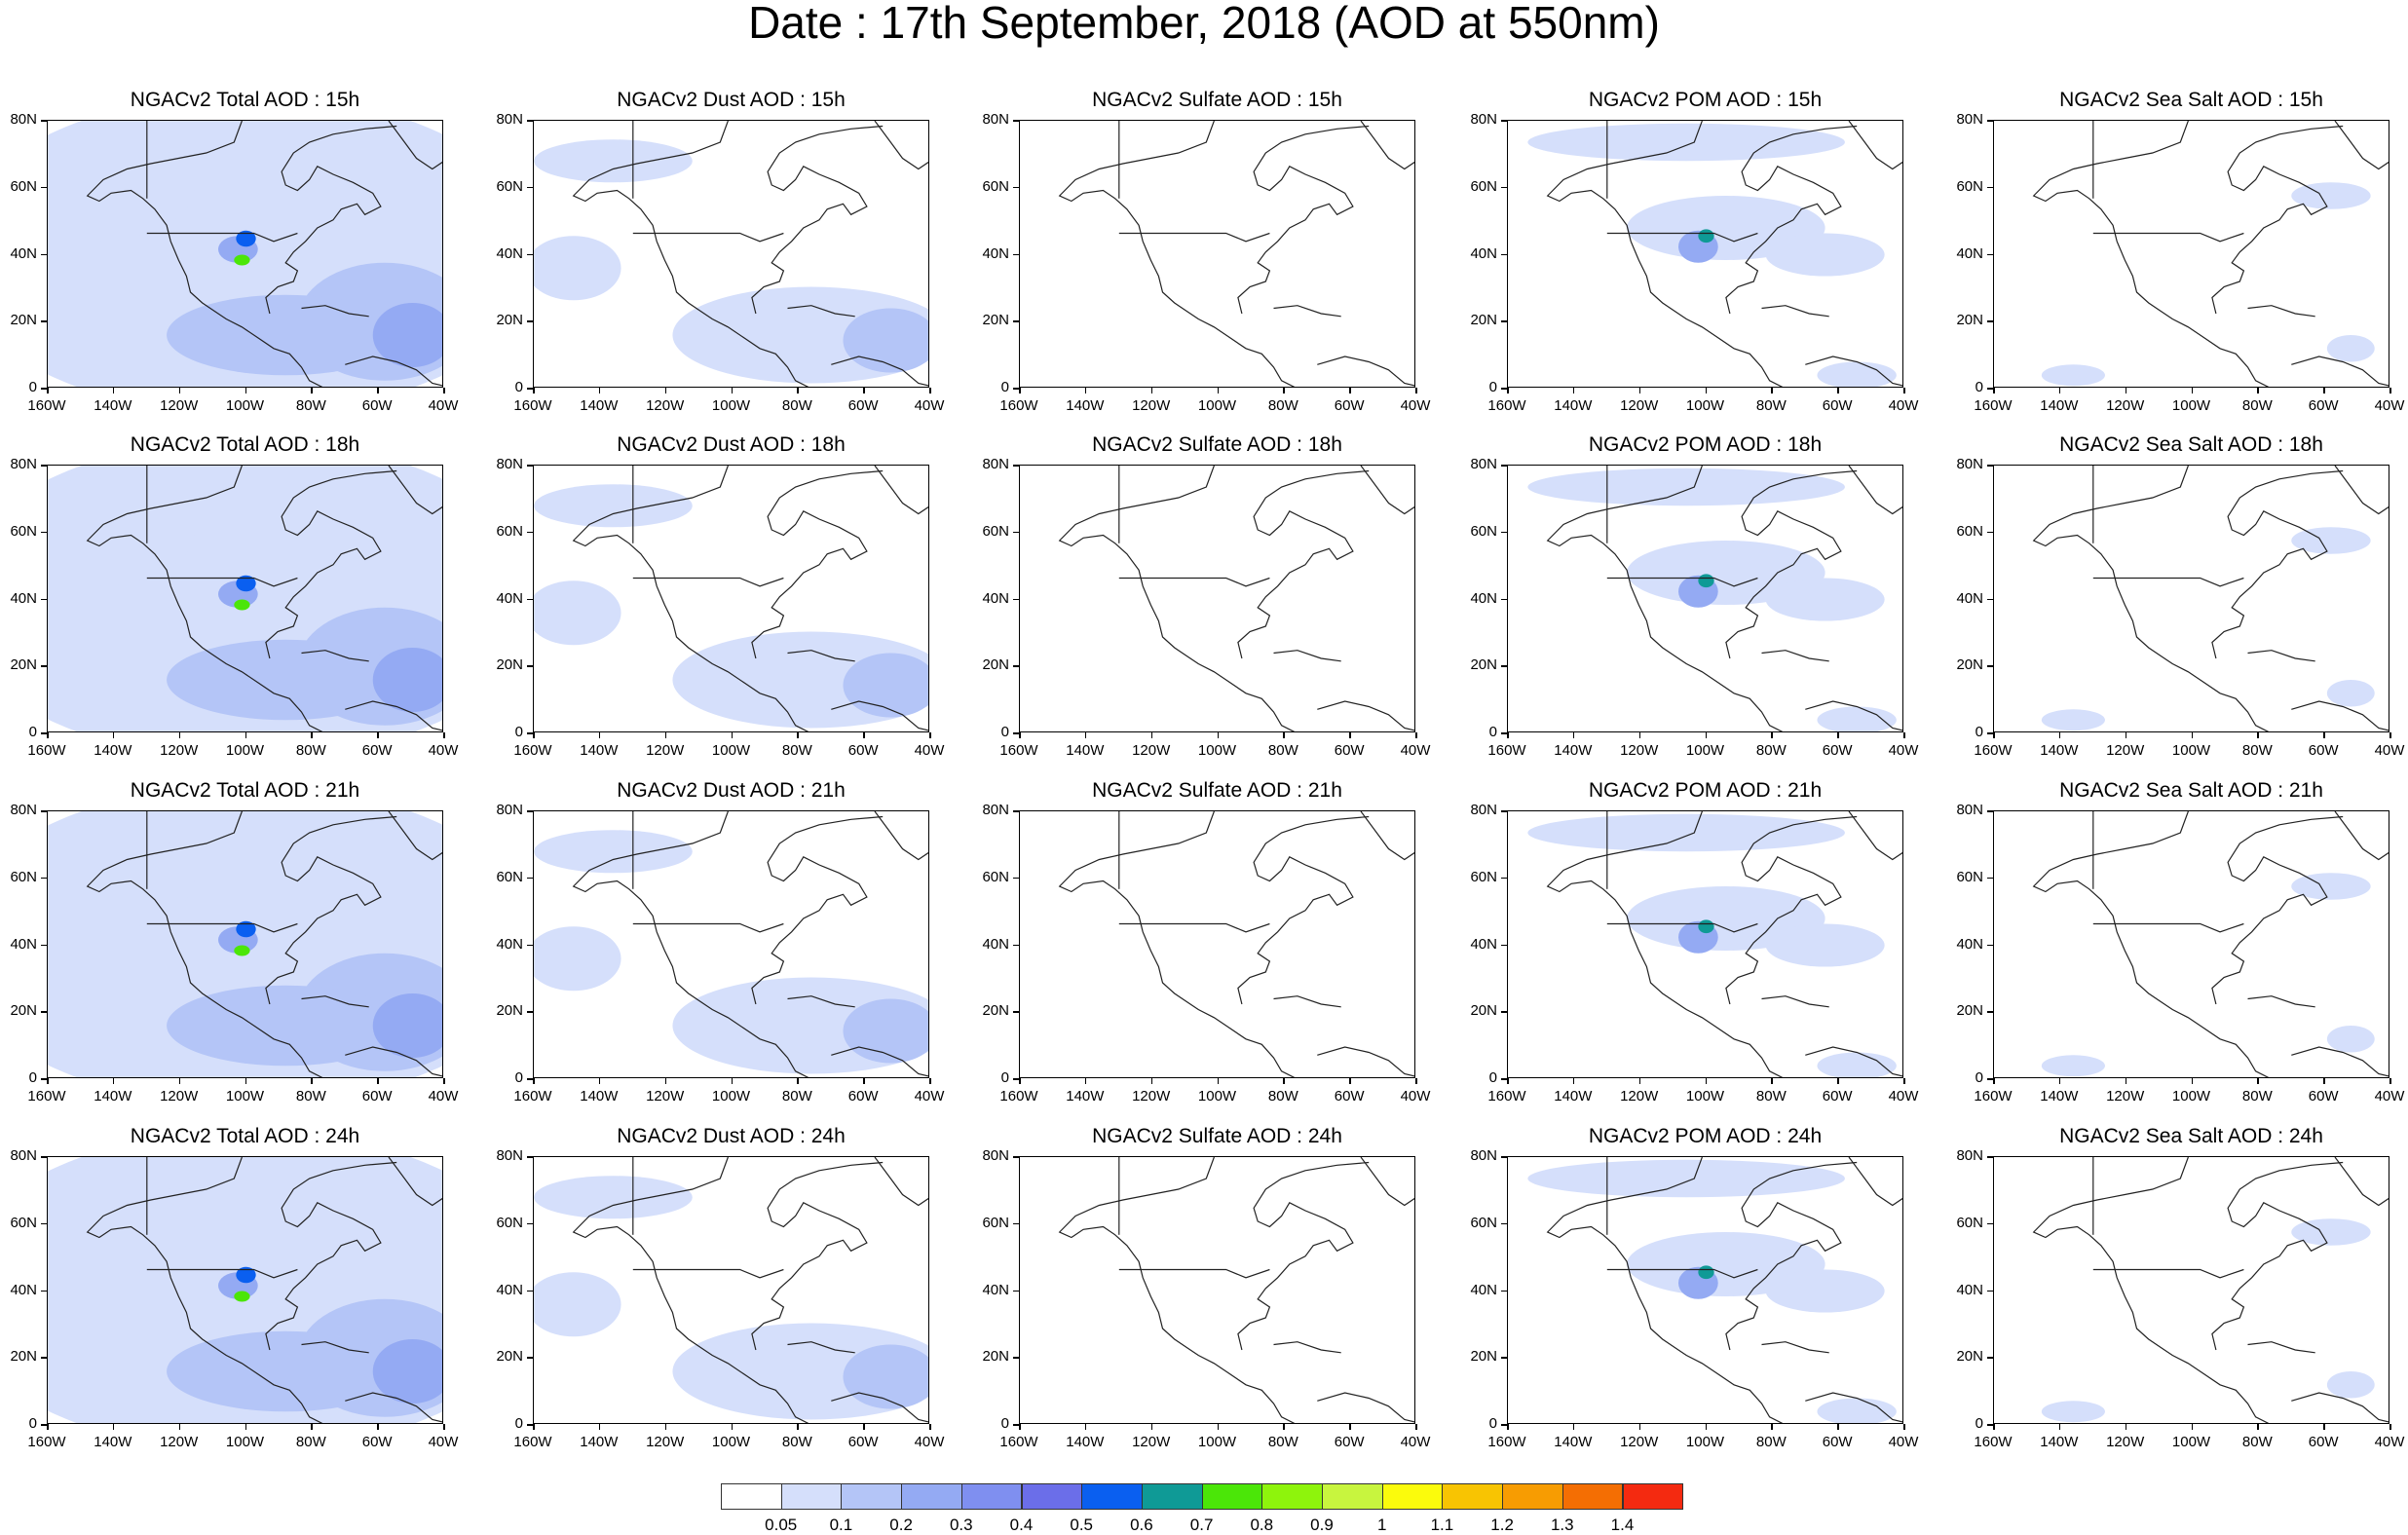 The height and width of the screenshot is (1535, 2408). I want to click on panel-title: NGACv2 Dust AOD : 15h, so click(731, 100).